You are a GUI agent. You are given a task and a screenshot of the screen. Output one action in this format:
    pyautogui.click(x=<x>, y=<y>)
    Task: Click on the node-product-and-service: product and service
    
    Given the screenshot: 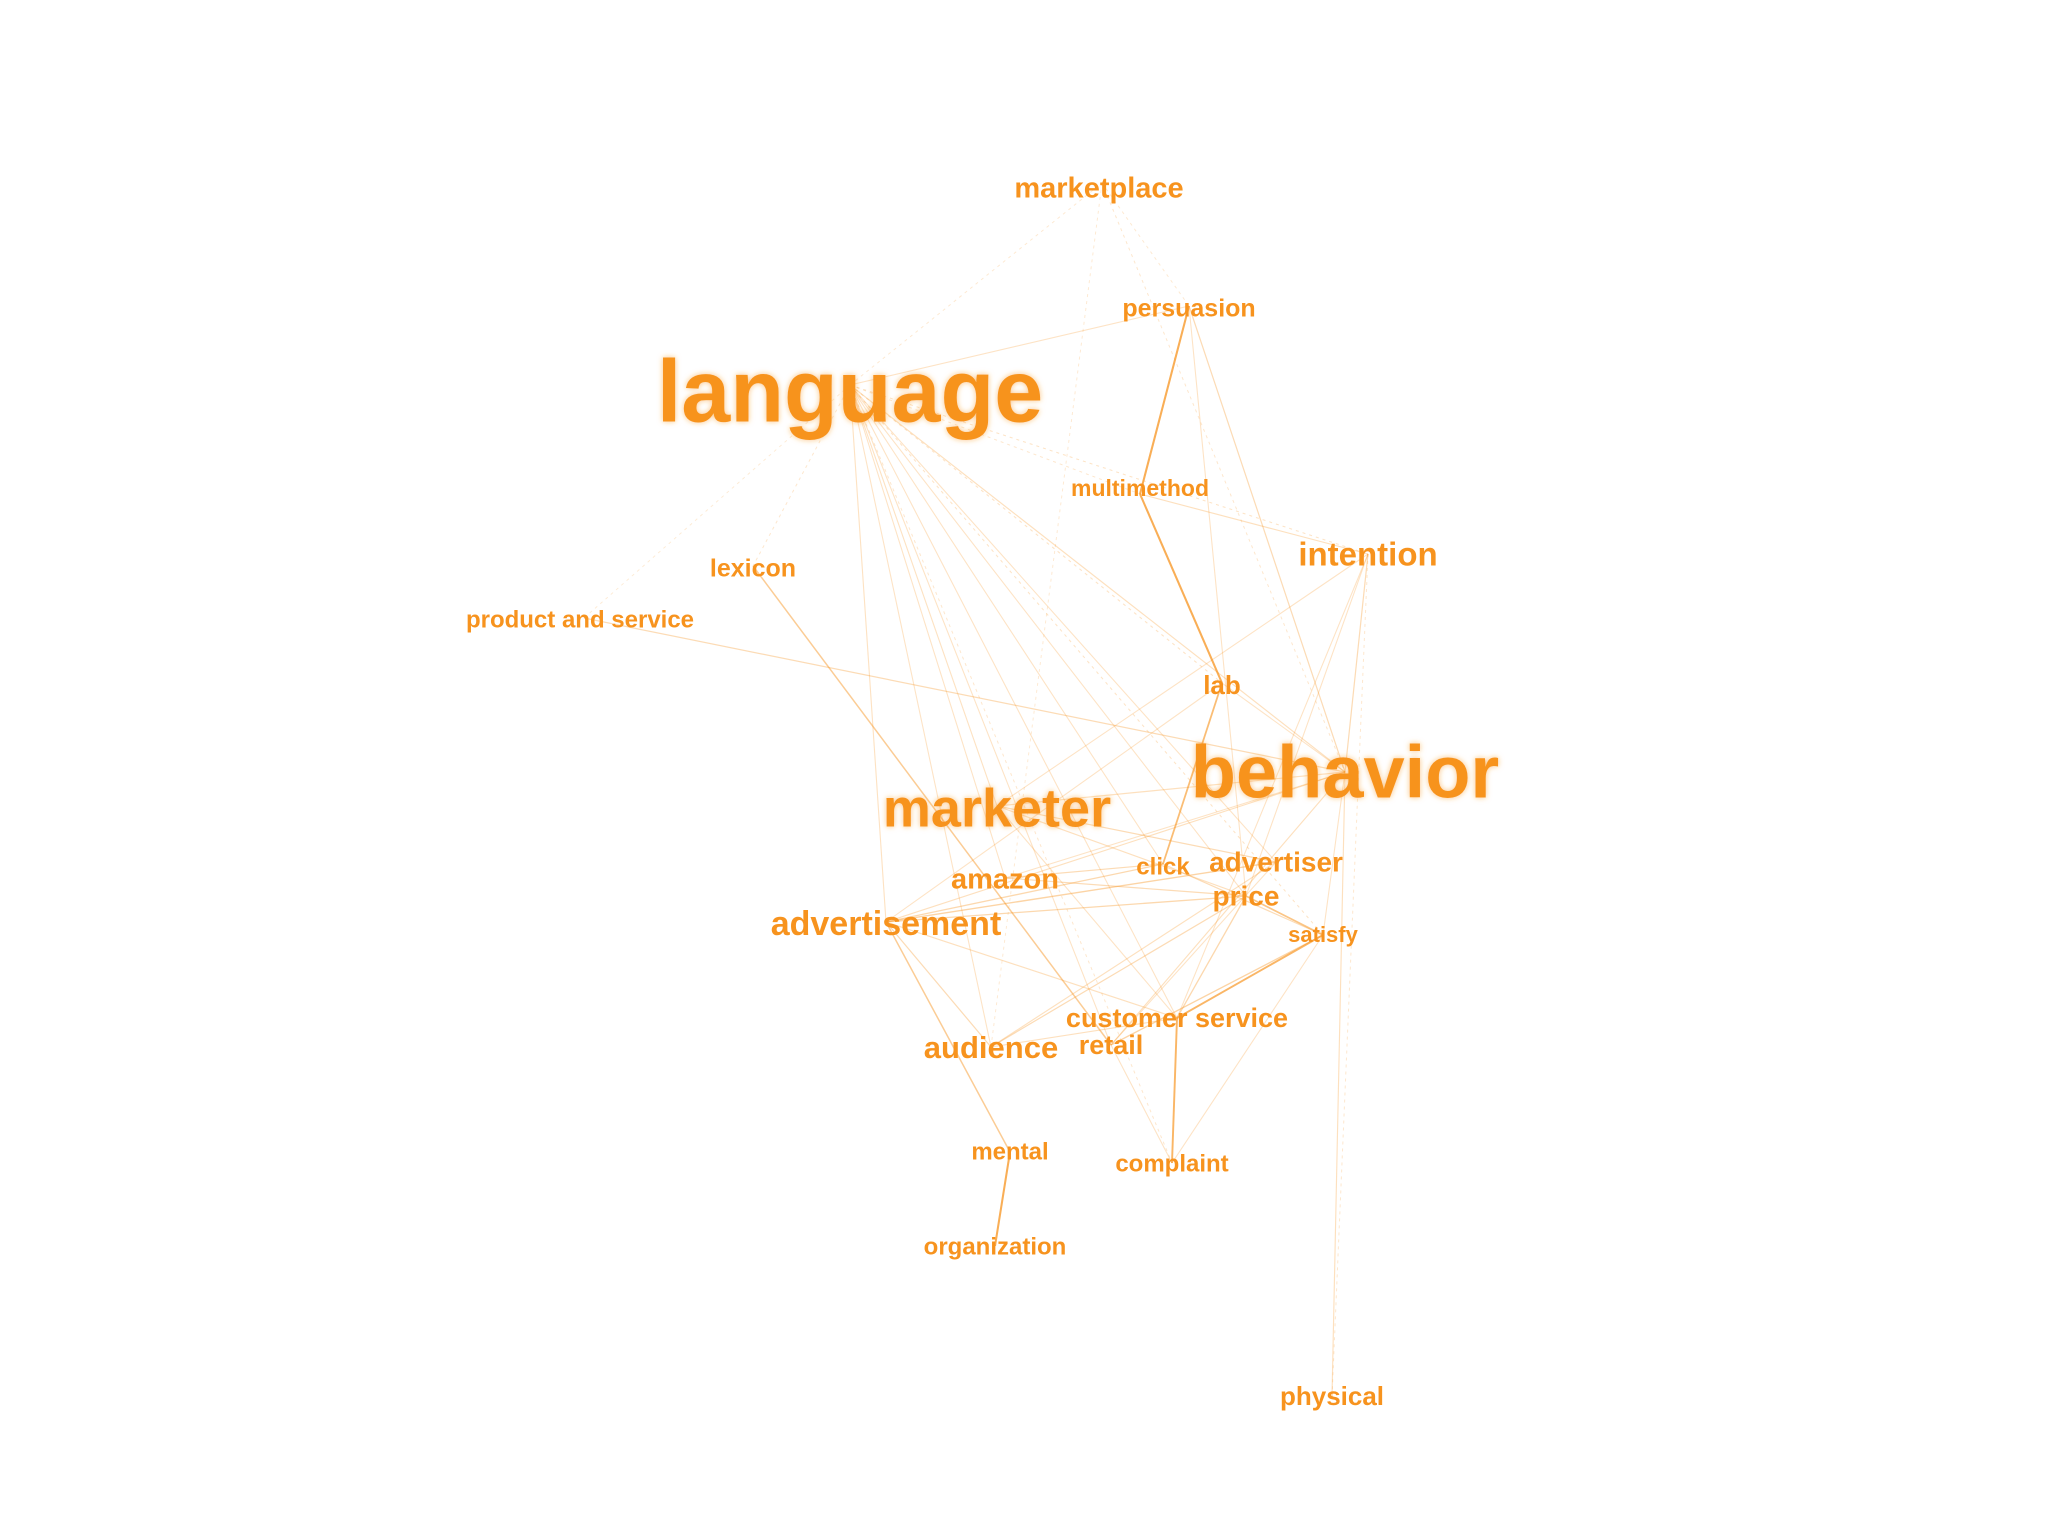 What is the action you would take?
    pyautogui.click(x=580, y=619)
    